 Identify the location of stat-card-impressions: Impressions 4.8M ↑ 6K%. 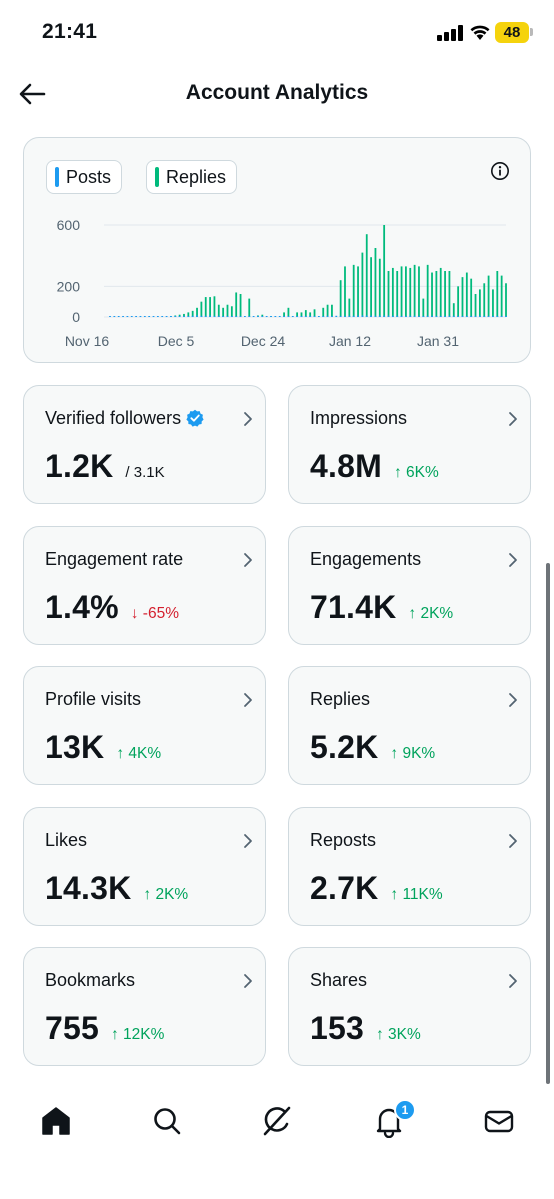
(409, 444).